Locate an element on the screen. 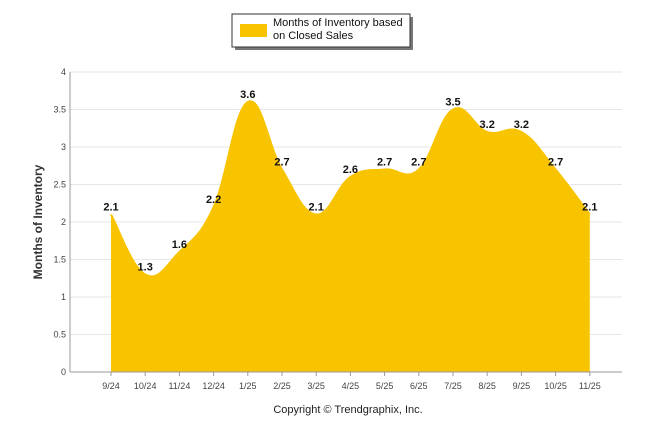 The width and height of the screenshot is (646, 434). y-tick-label: 0.5 is located at coordinates (59, 335).